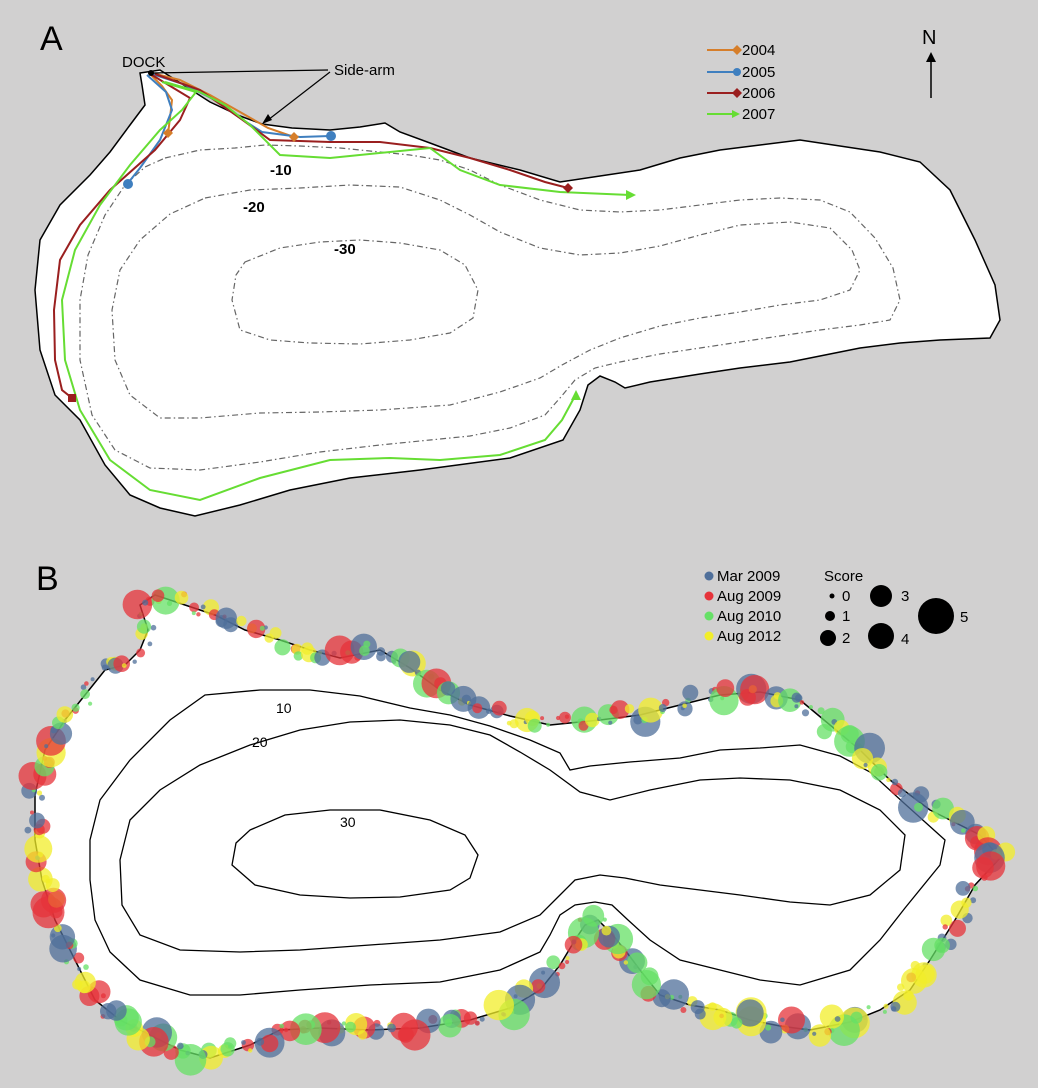  Describe the element at coordinates (709, 636) in the screenshot. I see `legend-dot-aug2012` at that location.